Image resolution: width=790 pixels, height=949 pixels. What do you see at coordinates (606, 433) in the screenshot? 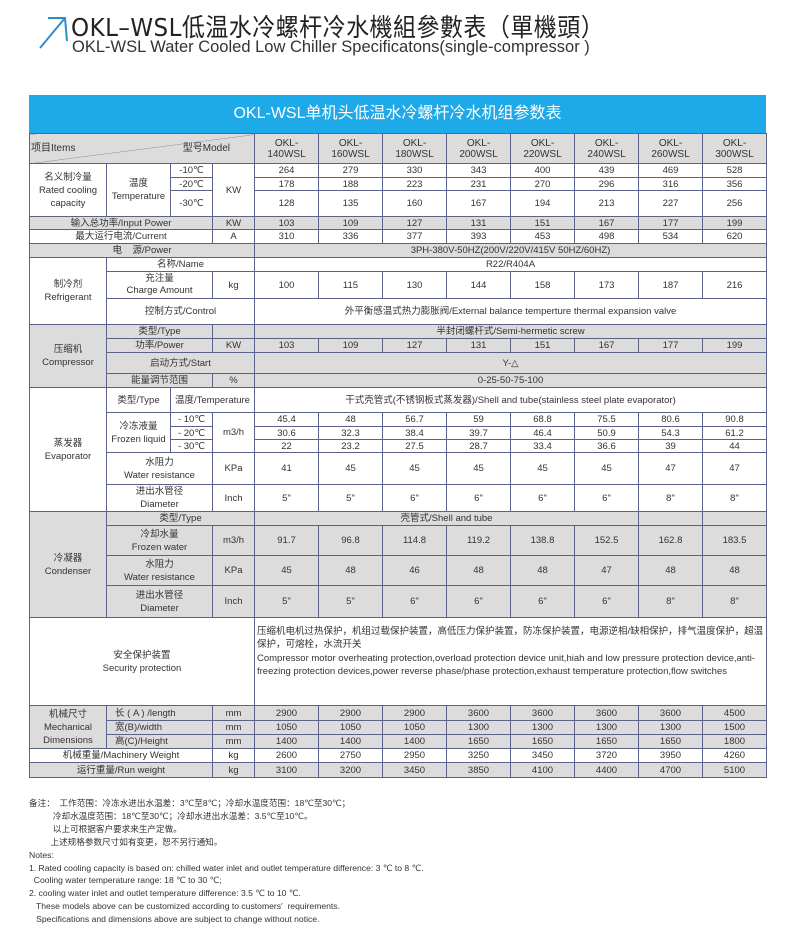
I see `value-cell: 50.9` at bounding box center [606, 433].